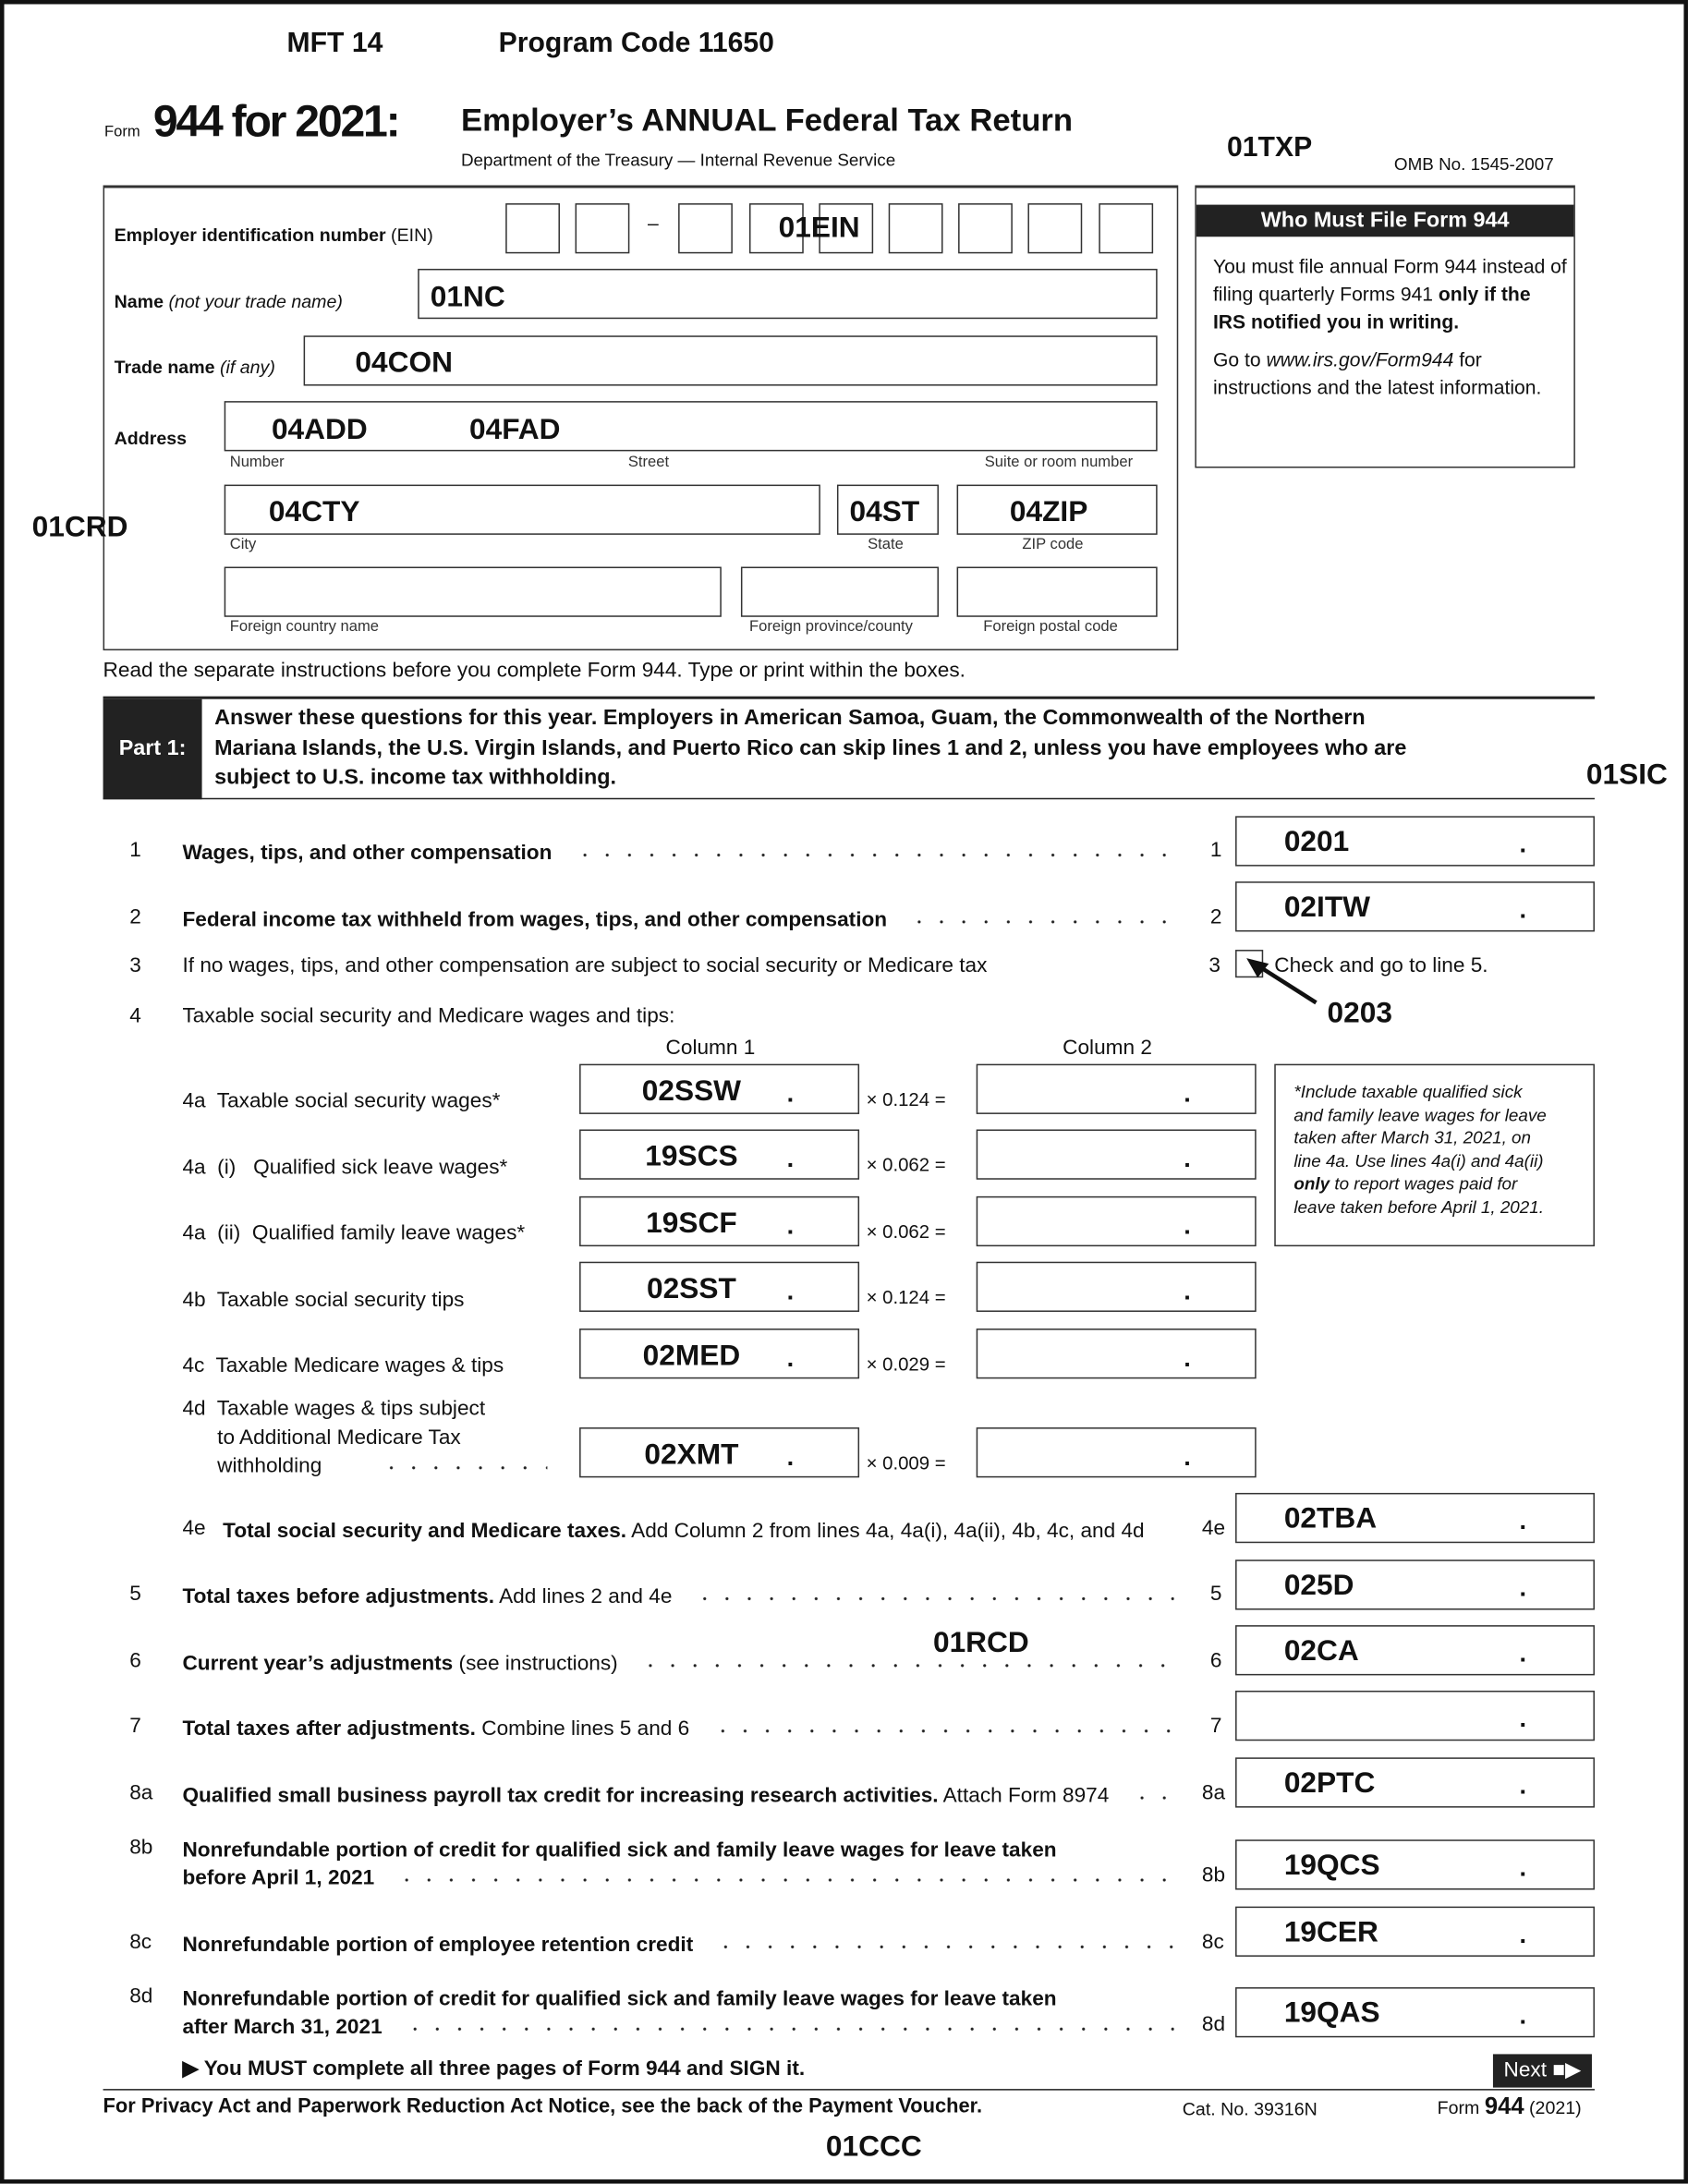 This screenshot has width=1688, height=2184. I want to click on line-text-bold: Total taxes after adjustments., so click(329, 1729).